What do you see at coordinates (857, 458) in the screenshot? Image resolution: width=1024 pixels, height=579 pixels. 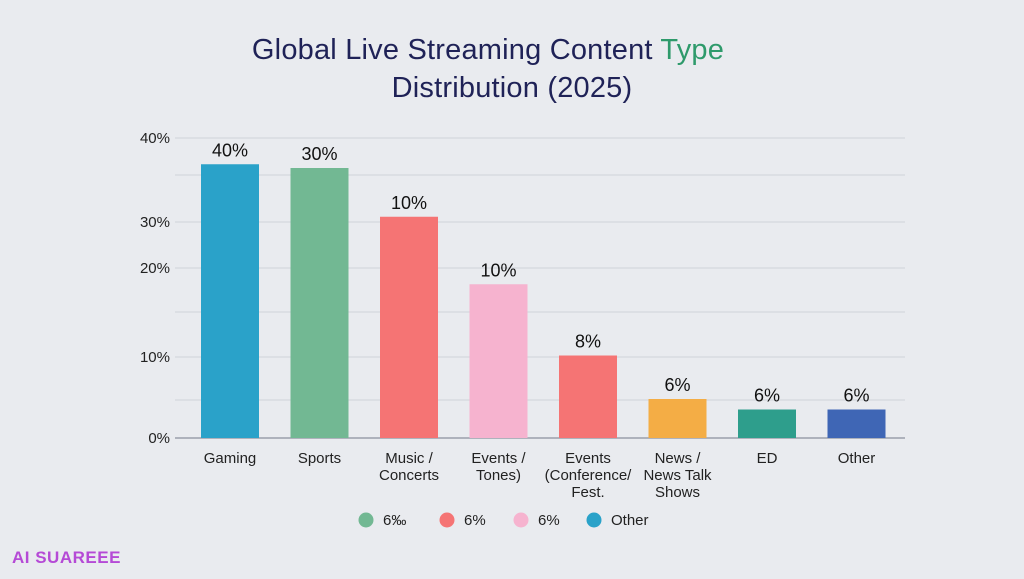 I see `x-category-label: Other` at bounding box center [857, 458].